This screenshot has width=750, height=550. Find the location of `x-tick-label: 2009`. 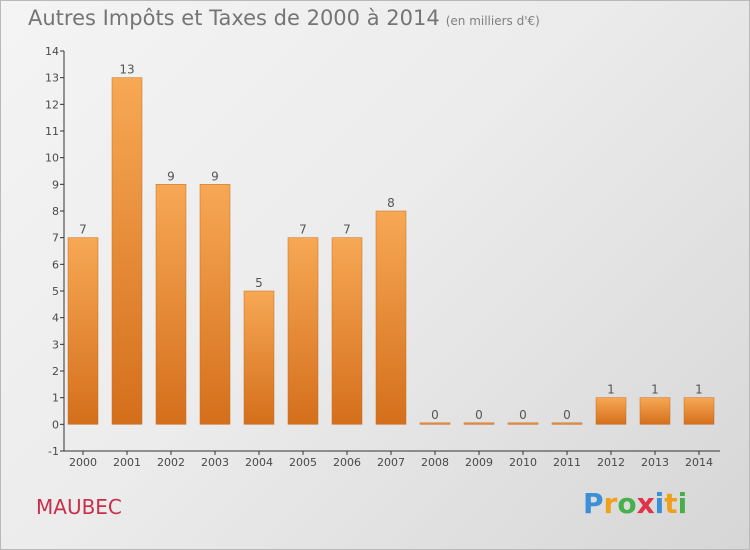

x-tick-label: 2009 is located at coordinates (479, 462).